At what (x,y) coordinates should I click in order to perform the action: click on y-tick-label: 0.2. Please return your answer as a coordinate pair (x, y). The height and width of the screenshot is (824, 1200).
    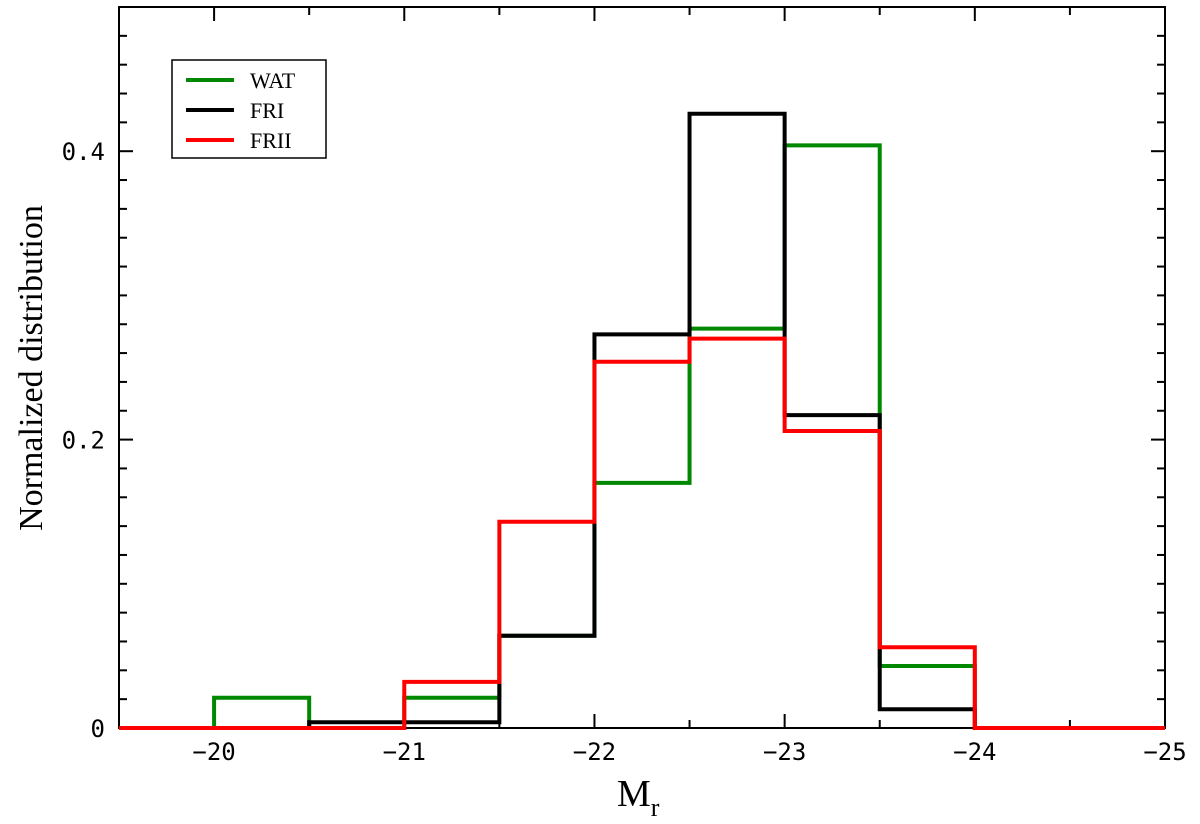
    Looking at the image, I should click on (83, 441).